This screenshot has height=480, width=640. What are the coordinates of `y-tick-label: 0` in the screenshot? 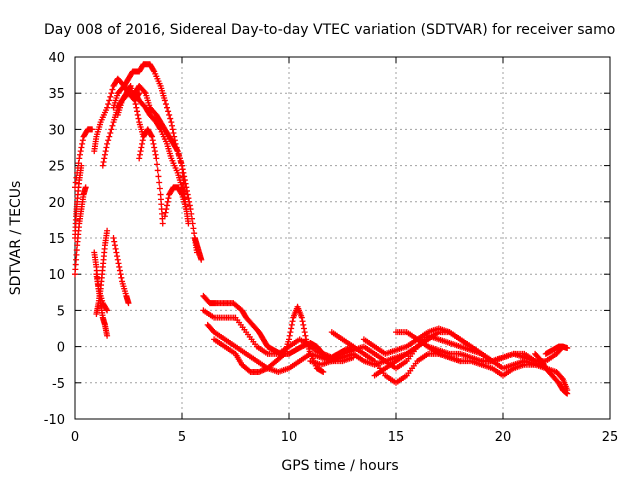 It's located at (61, 348).